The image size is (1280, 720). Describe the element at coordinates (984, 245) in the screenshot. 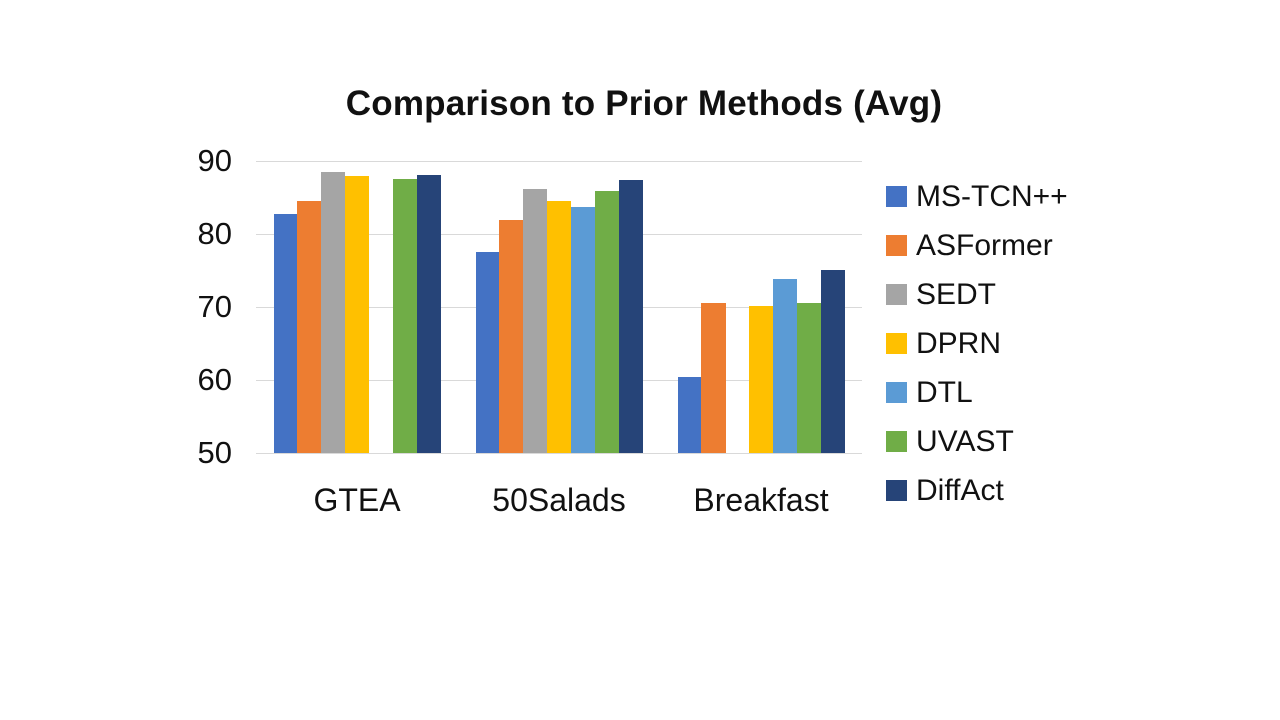

I see `legend-label: ASFormer` at that location.